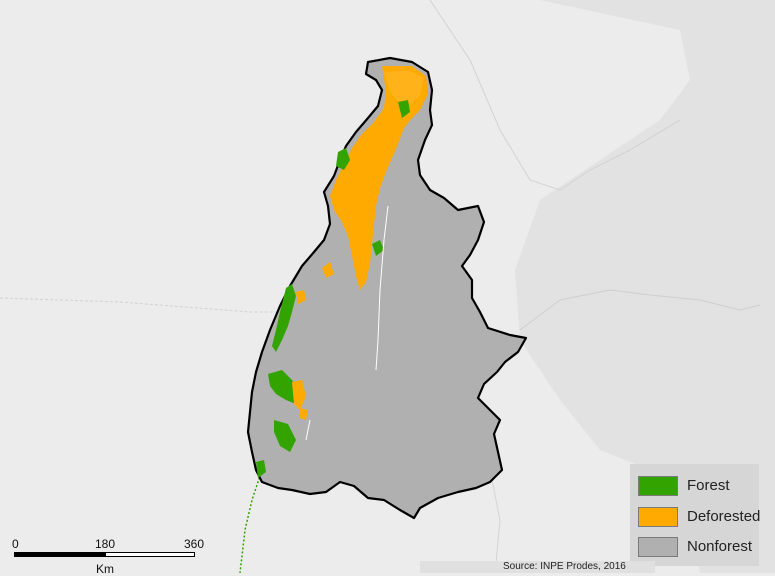  Describe the element at coordinates (194, 544) in the screenshot. I see `scale-tick-360: 360` at that location.